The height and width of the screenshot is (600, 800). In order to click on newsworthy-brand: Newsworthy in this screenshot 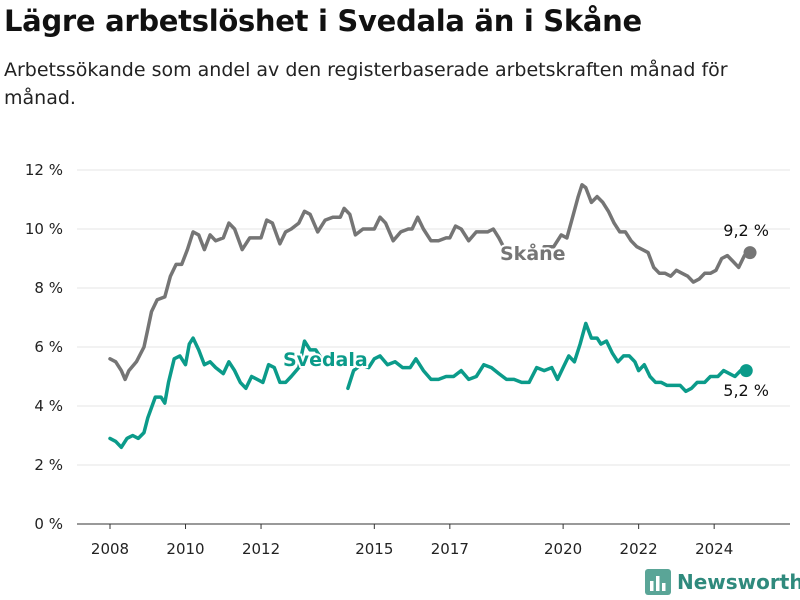, I will do `click(722, 582)`.